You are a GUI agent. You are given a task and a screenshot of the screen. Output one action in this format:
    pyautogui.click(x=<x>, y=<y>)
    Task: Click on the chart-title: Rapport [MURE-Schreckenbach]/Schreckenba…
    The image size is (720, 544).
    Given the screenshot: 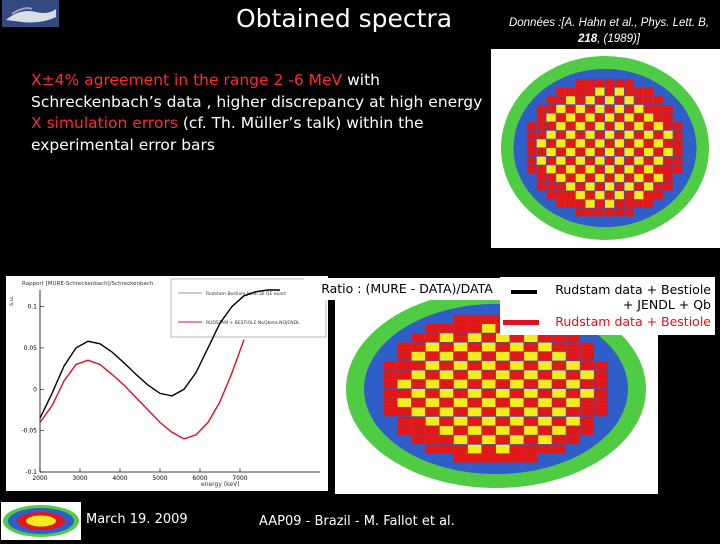 What is the action you would take?
    pyautogui.click(x=88, y=284)
    